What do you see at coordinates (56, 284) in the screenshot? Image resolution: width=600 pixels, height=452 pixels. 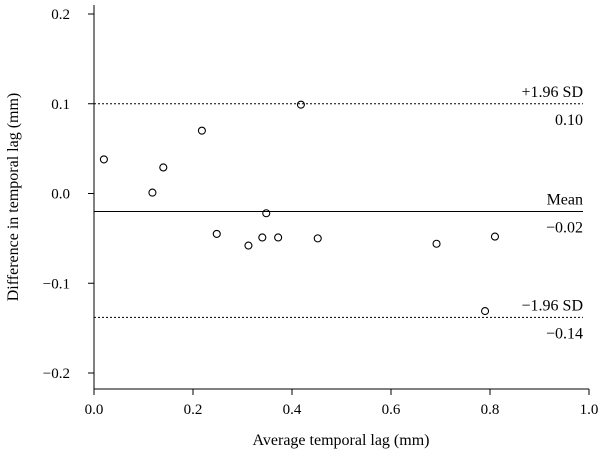 I see `y-tick-label: −0.1` at bounding box center [56, 284].